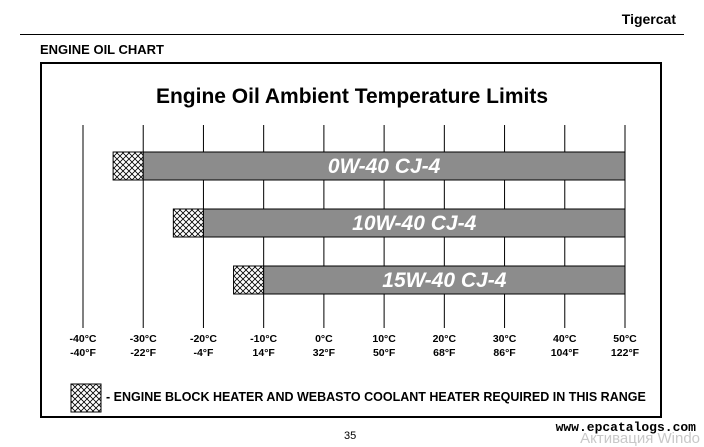 Image resolution: width=704 pixels, height=447 pixels. Describe the element at coordinates (350, 436) in the screenshot. I see `page-number: 35` at that location.